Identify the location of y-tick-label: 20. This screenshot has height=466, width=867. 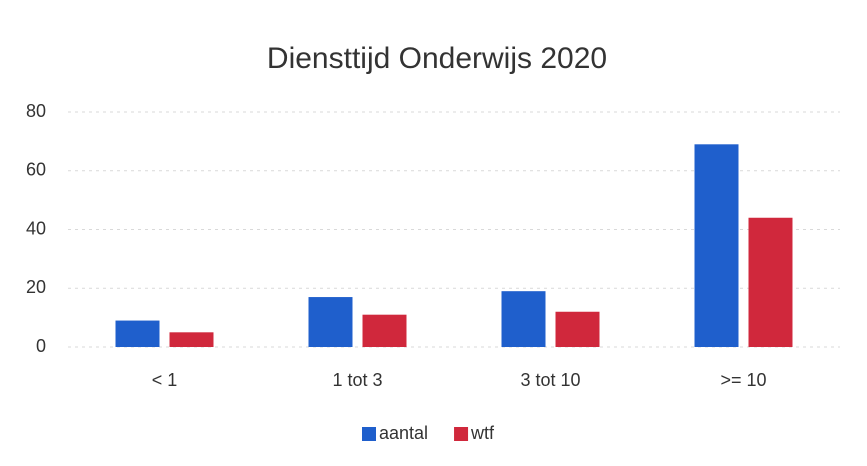
(36, 287).